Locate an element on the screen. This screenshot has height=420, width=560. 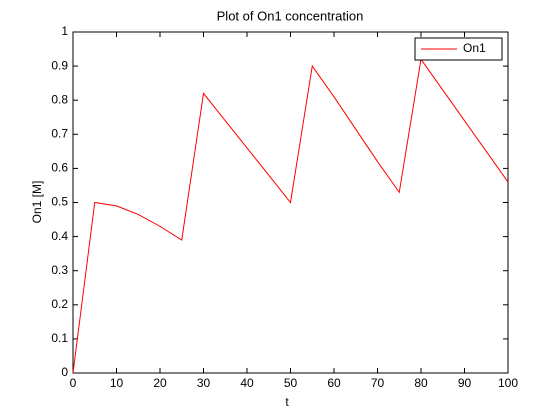
x-tick-label: 40 is located at coordinates (247, 383).